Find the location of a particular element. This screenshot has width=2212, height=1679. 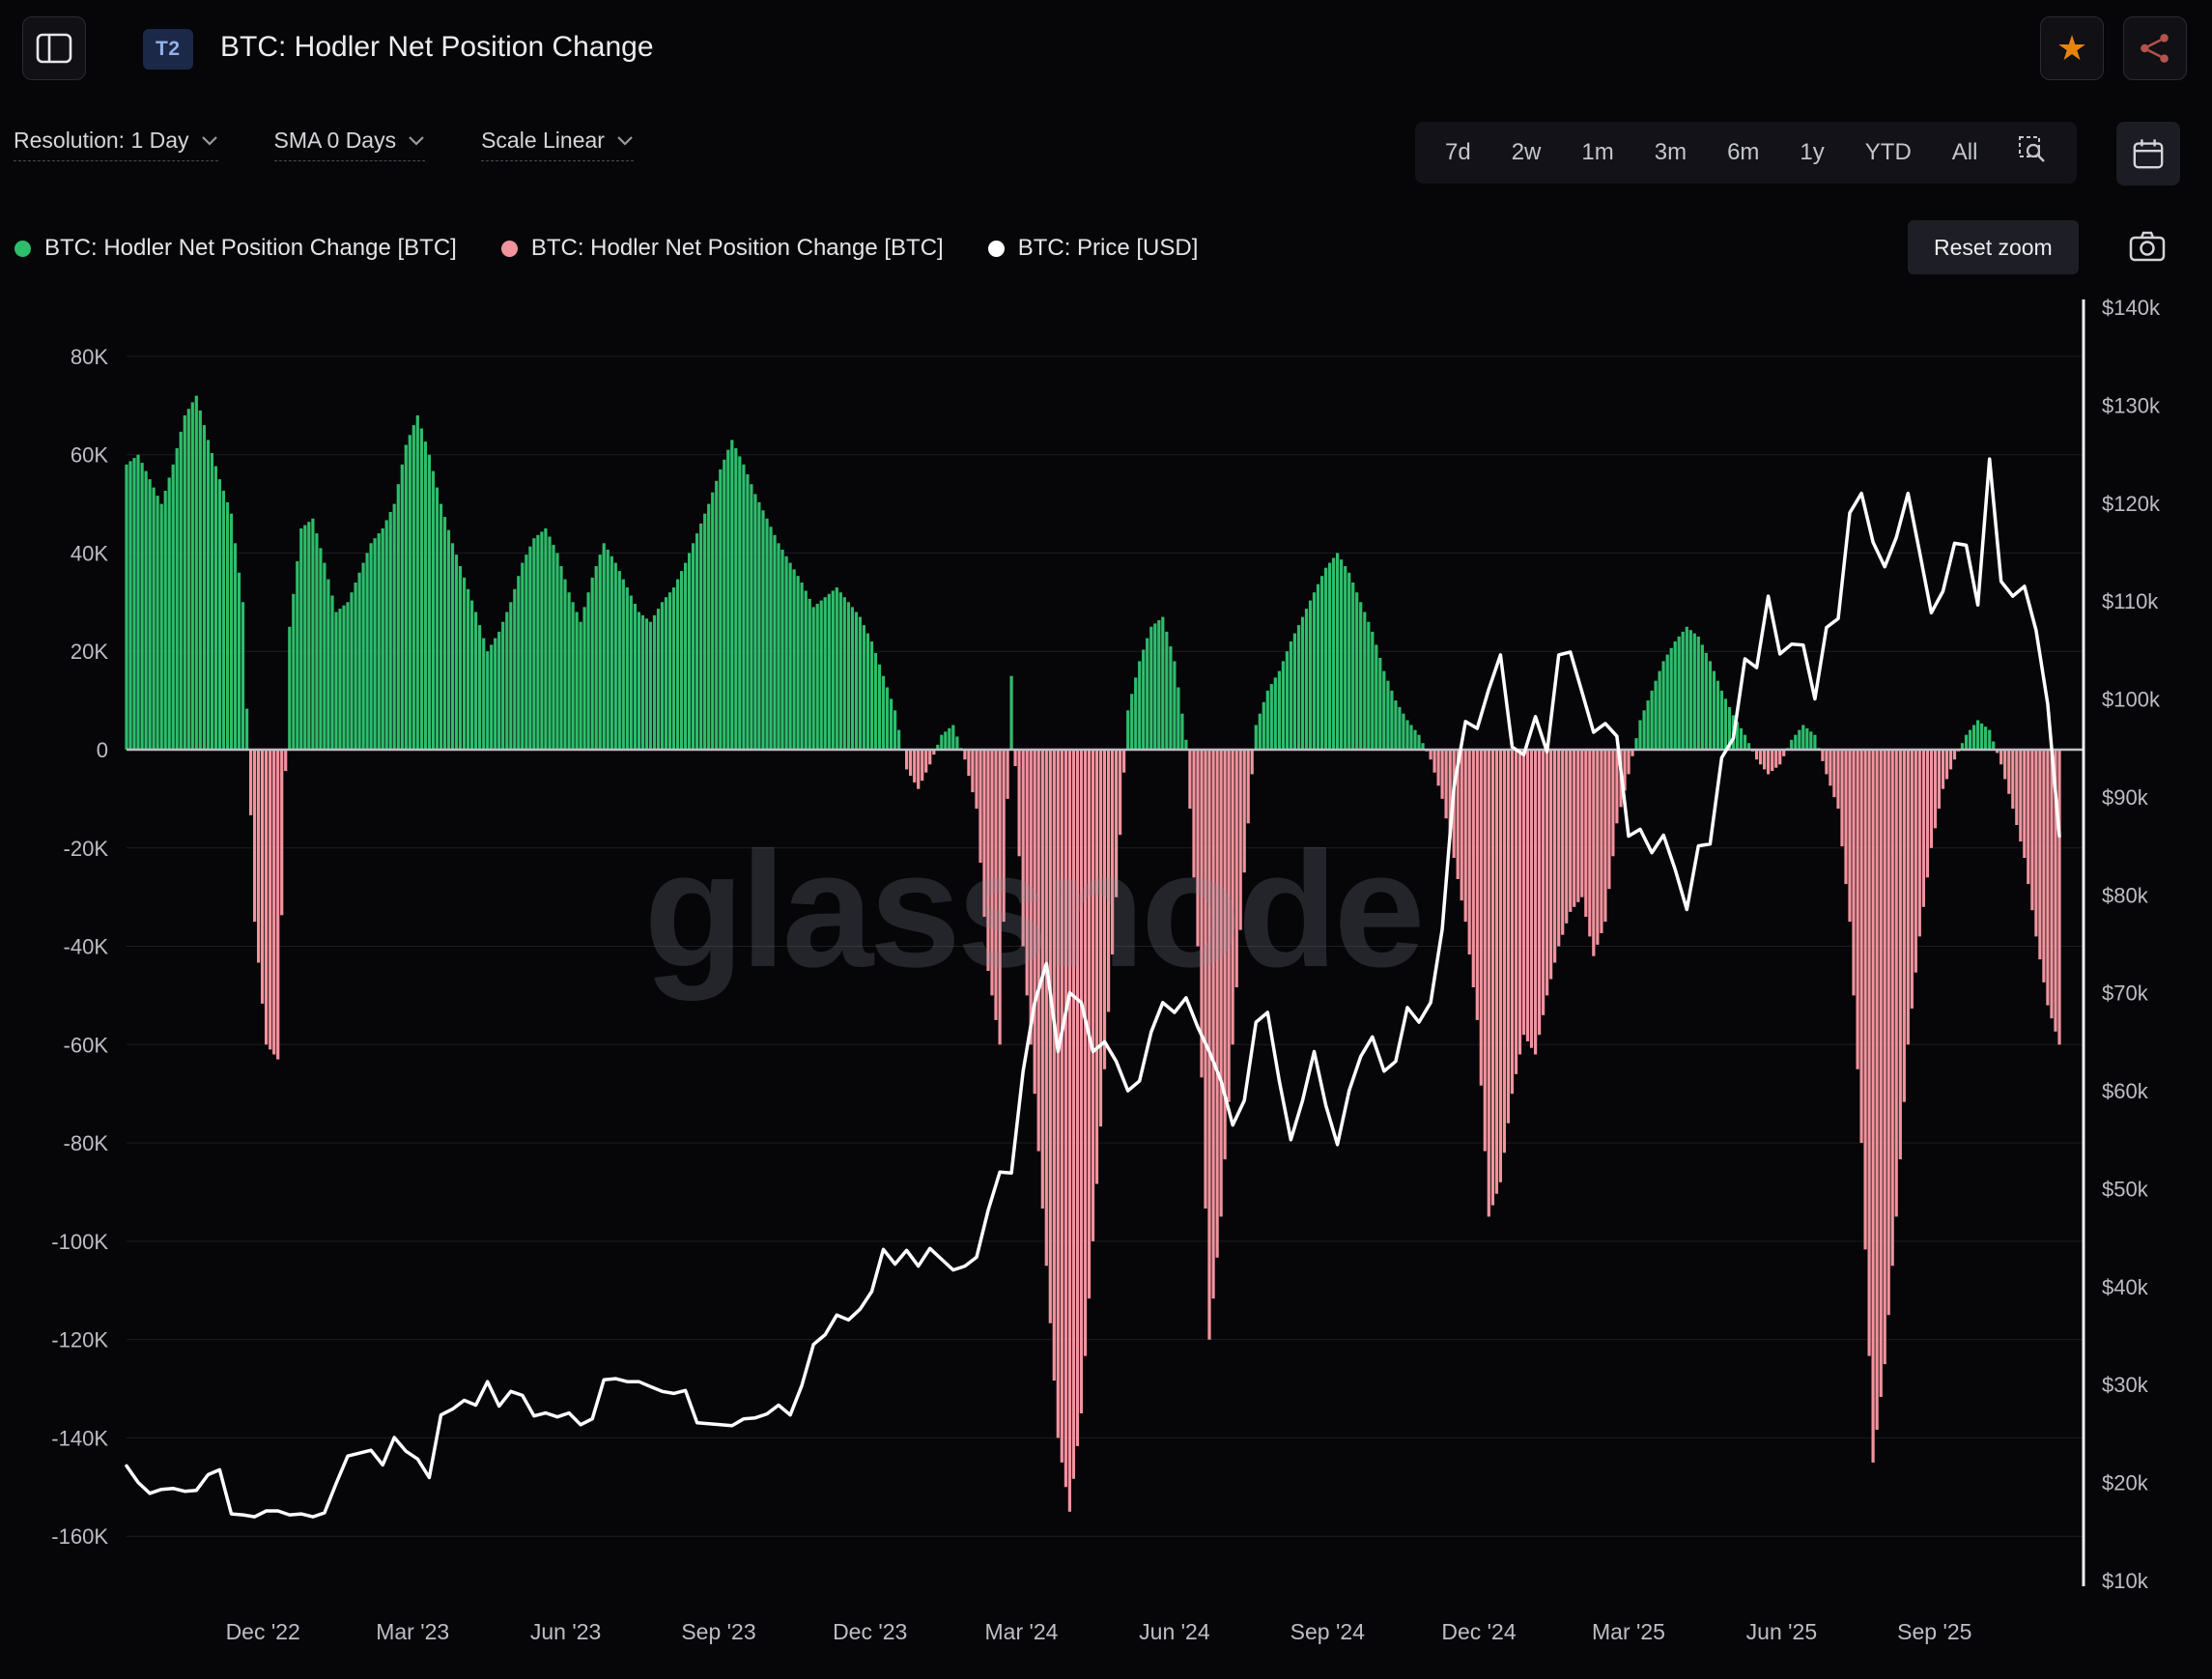

right-axis-tick-label: $30k is located at coordinates (2125, 1385).